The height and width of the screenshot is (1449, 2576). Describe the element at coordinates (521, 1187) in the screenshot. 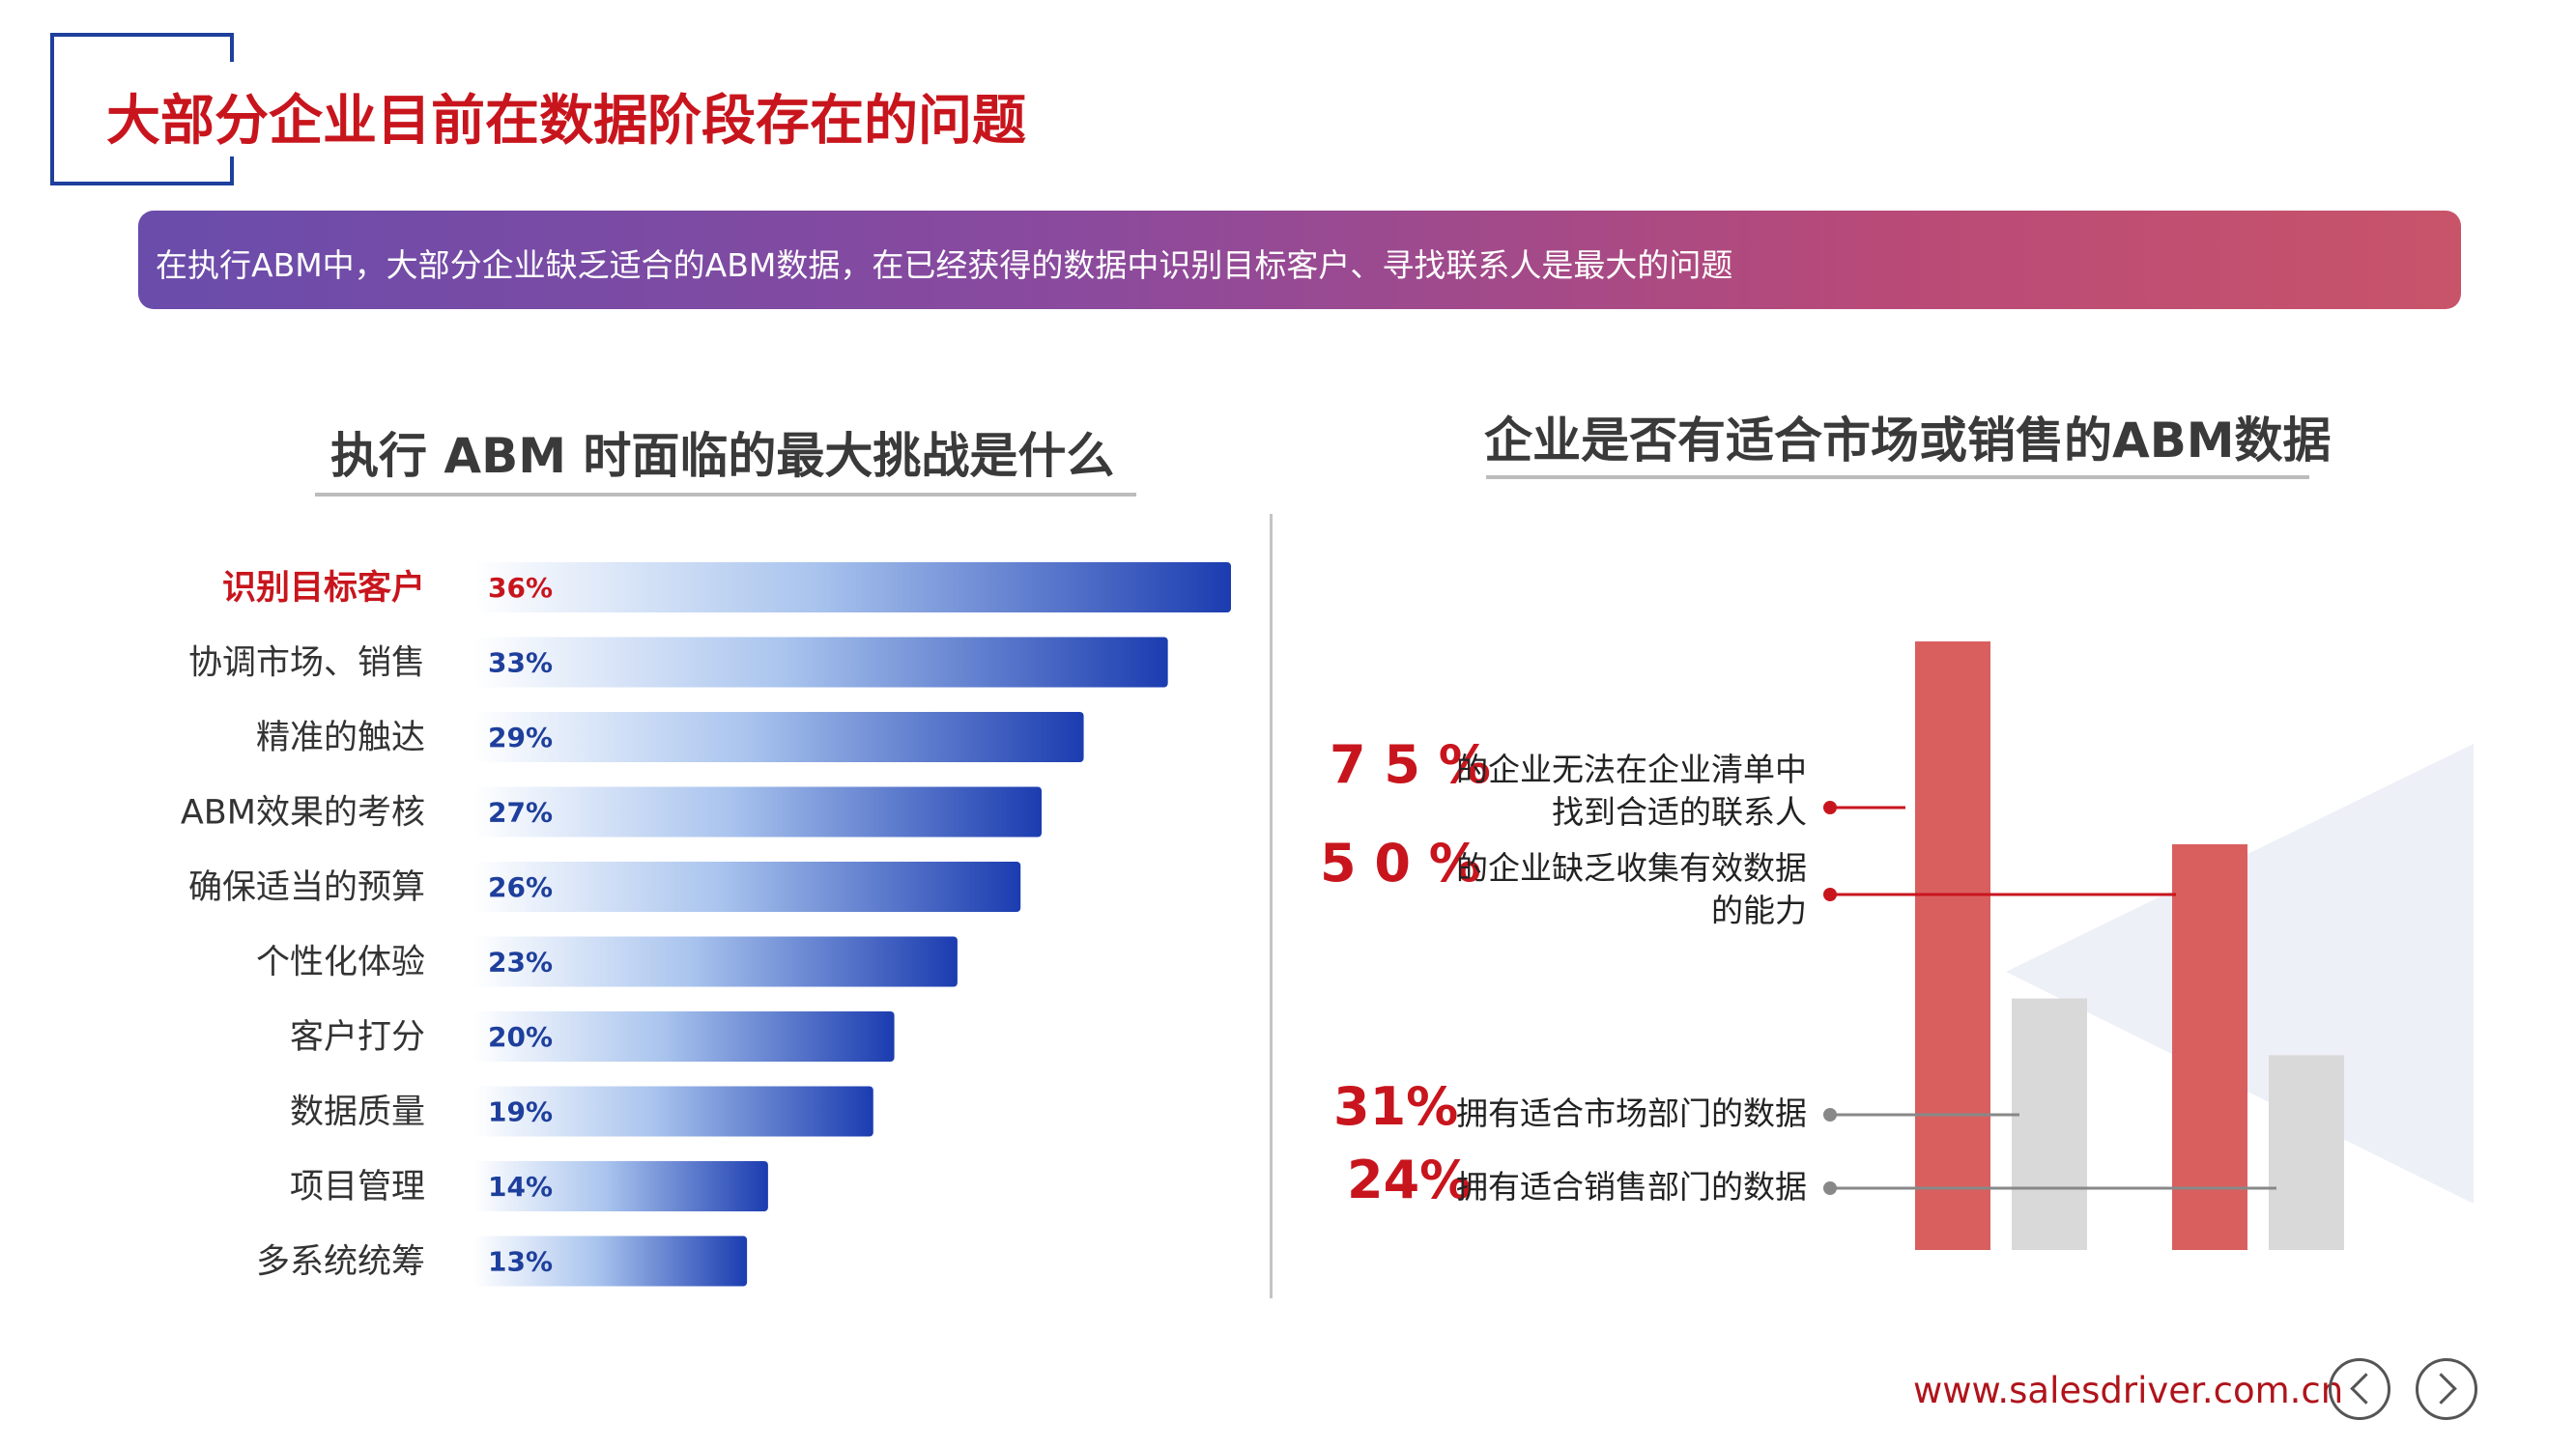

I see `bar-value-label: 14%` at that location.